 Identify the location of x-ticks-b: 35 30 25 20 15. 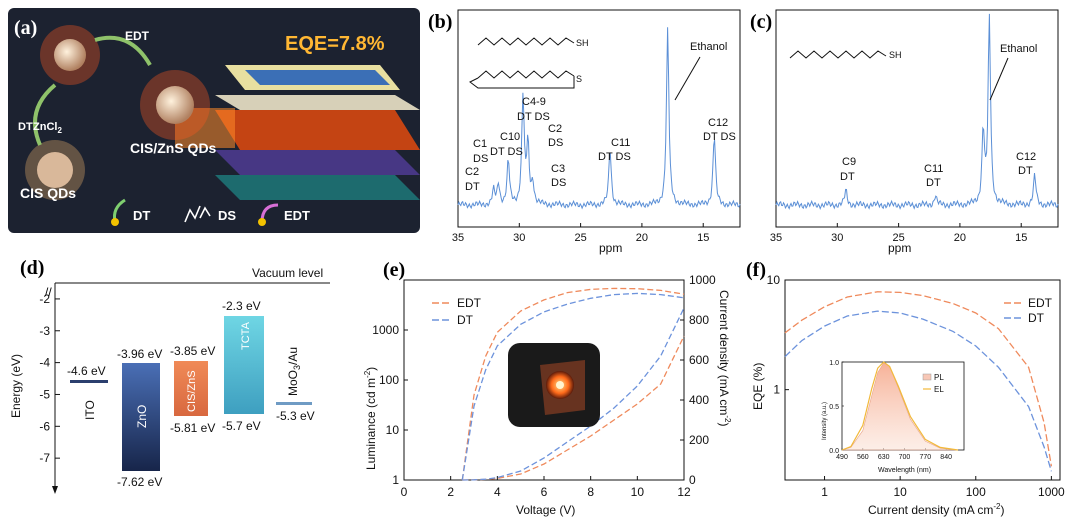
(580, 233).